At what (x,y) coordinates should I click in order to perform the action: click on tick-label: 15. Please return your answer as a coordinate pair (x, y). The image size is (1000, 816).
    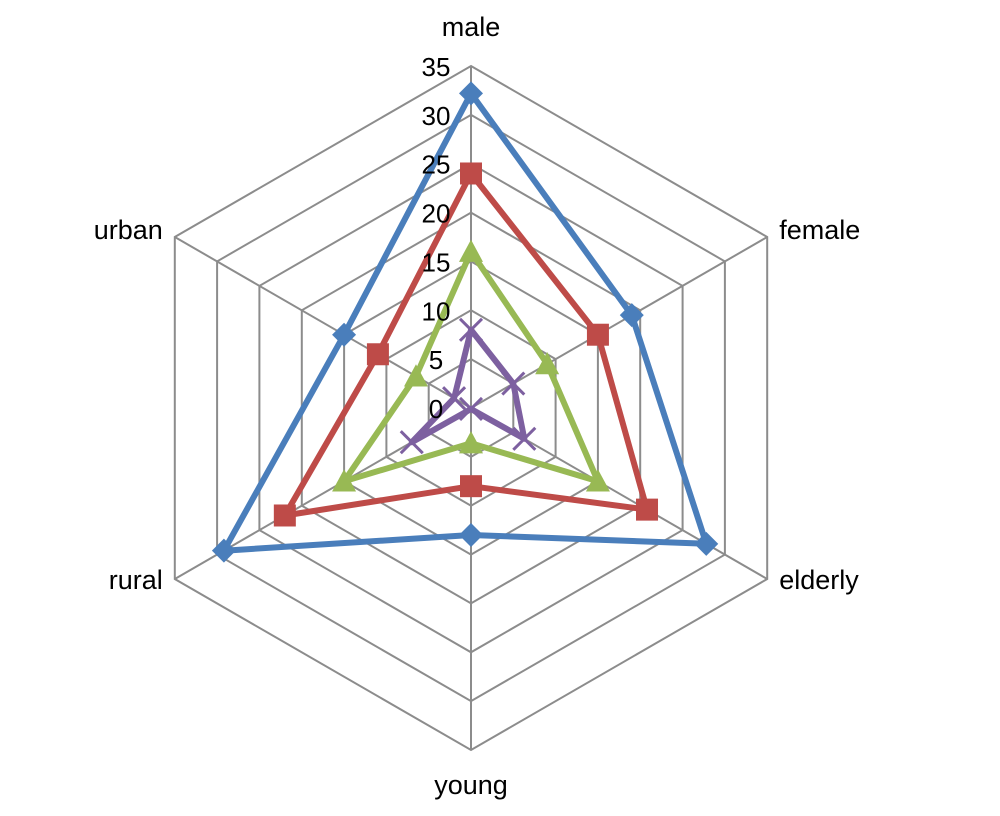
    Looking at the image, I should click on (436, 262).